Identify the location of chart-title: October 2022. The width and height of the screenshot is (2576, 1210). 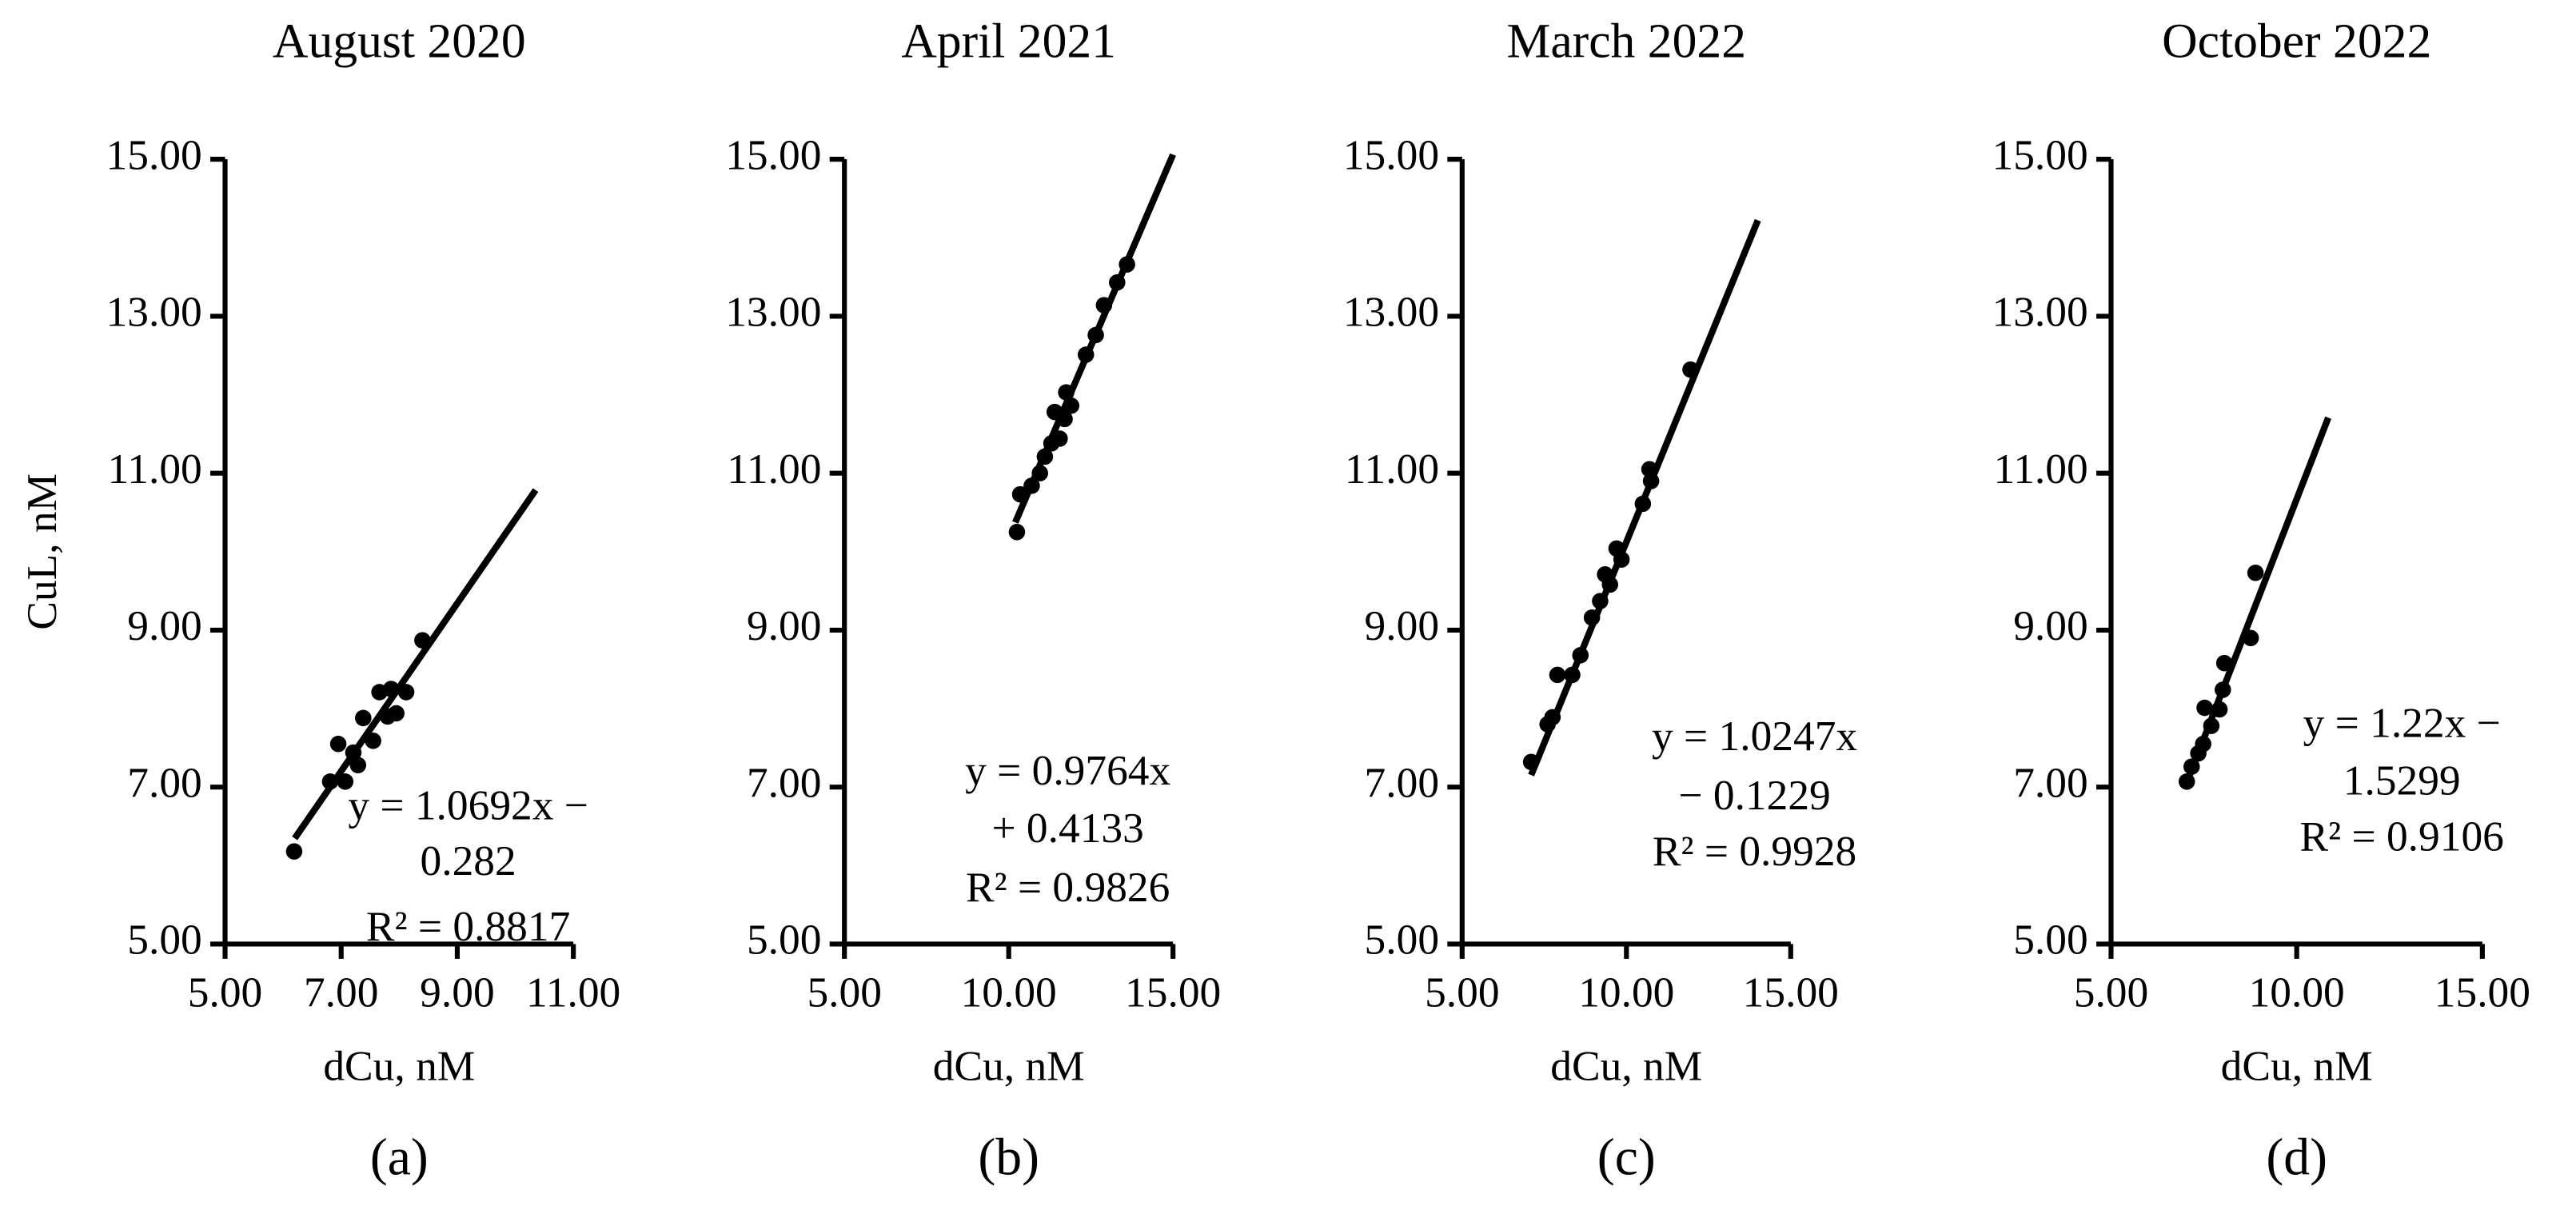
(2296, 41).